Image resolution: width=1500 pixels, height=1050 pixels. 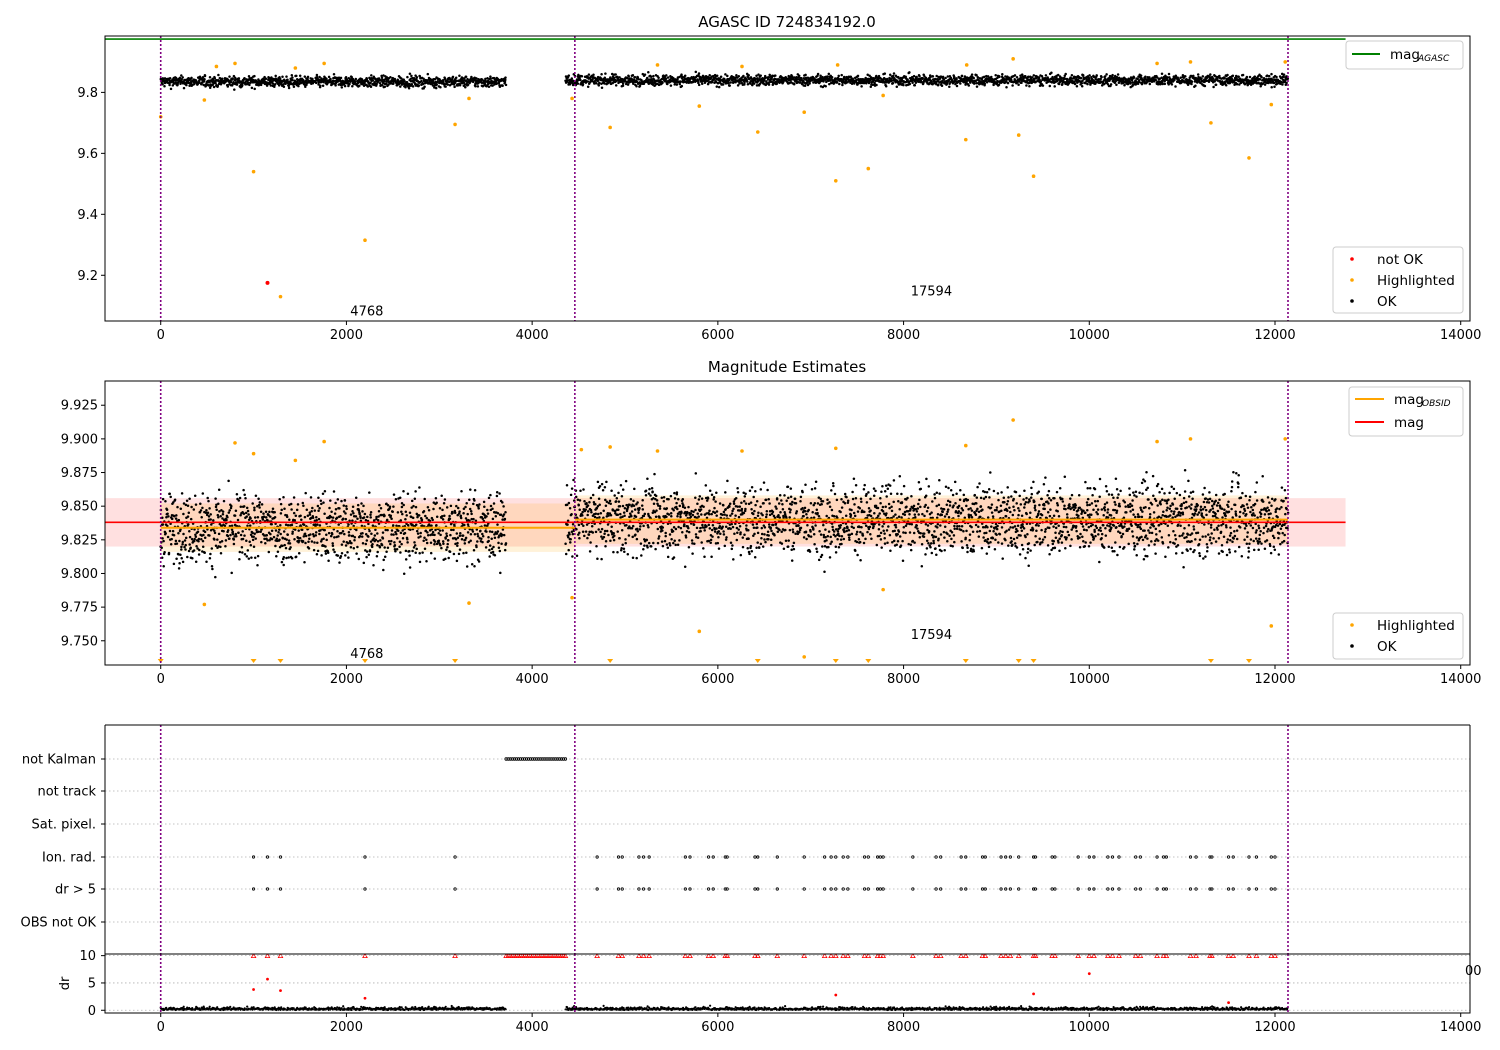 I want to click on agasc-legend-line-label: mag, so click(x=1405, y=55).